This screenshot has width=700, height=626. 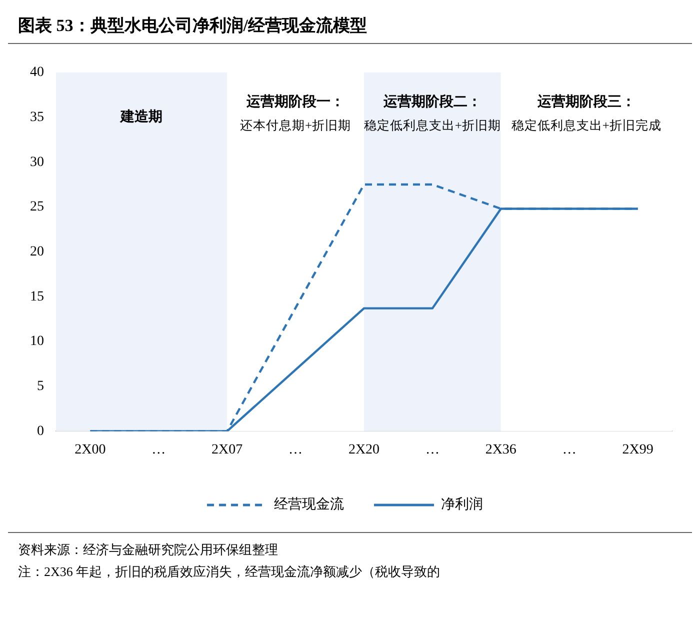 I want to click on band-label: 建造期, so click(x=141, y=117).